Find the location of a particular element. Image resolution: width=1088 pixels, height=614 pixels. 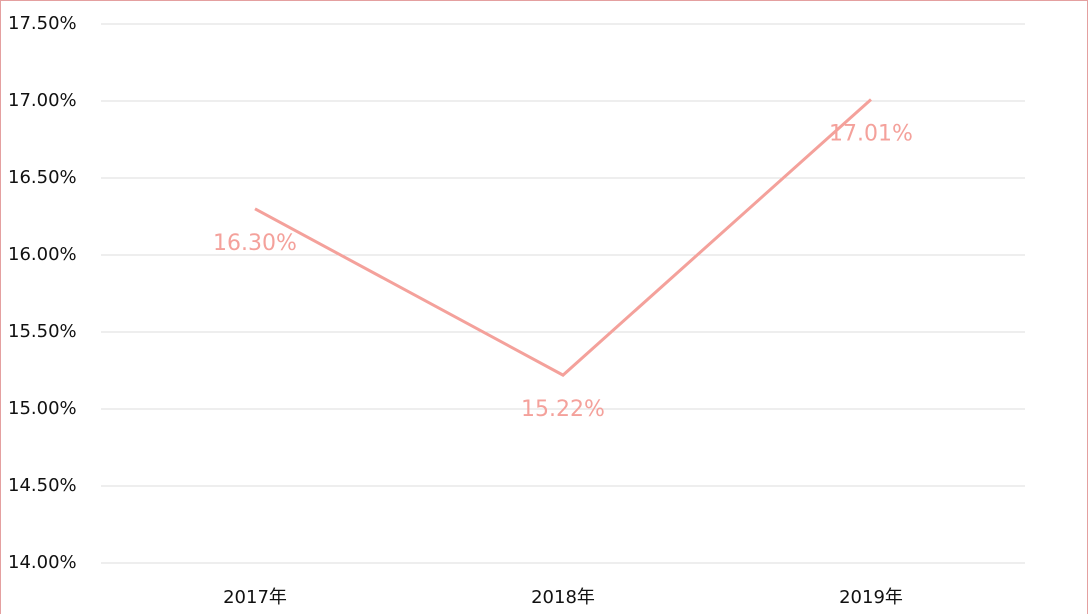

y-tick-label: 16.50% is located at coordinates (42, 177).